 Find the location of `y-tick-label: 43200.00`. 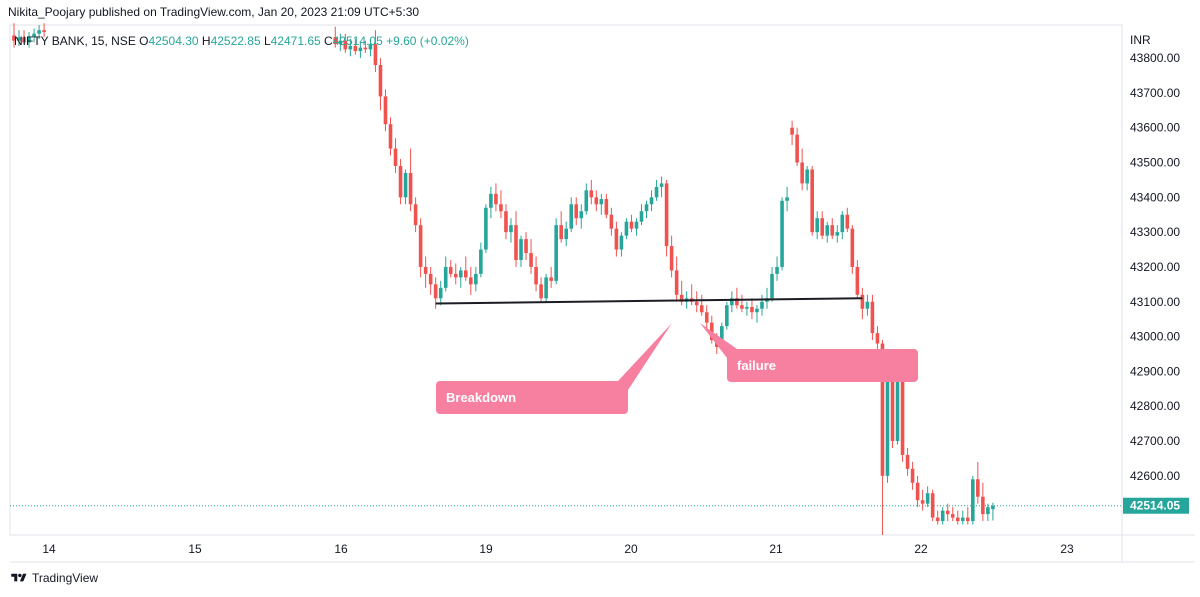

y-tick-label: 43200.00 is located at coordinates (1155, 267).